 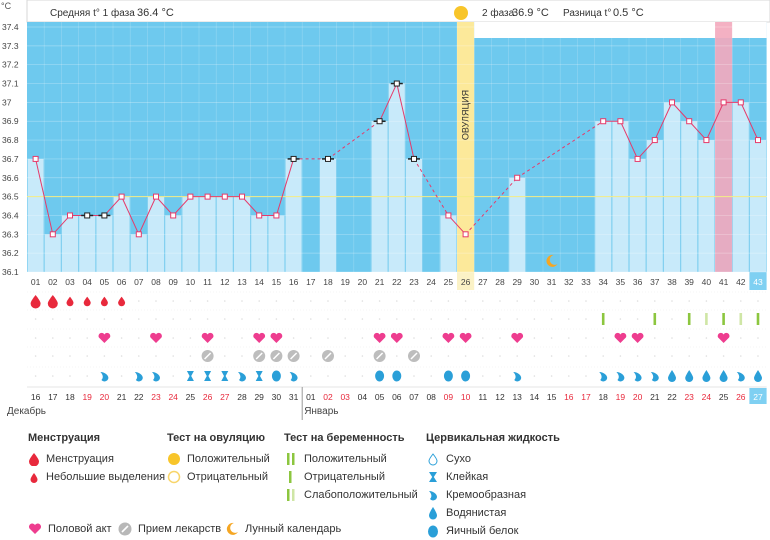 What do you see at coordinates (493, 438) in the screenshot?
I see `legend-fluid-title: Цервикальная жидкость` at bounding box center [493, 438].